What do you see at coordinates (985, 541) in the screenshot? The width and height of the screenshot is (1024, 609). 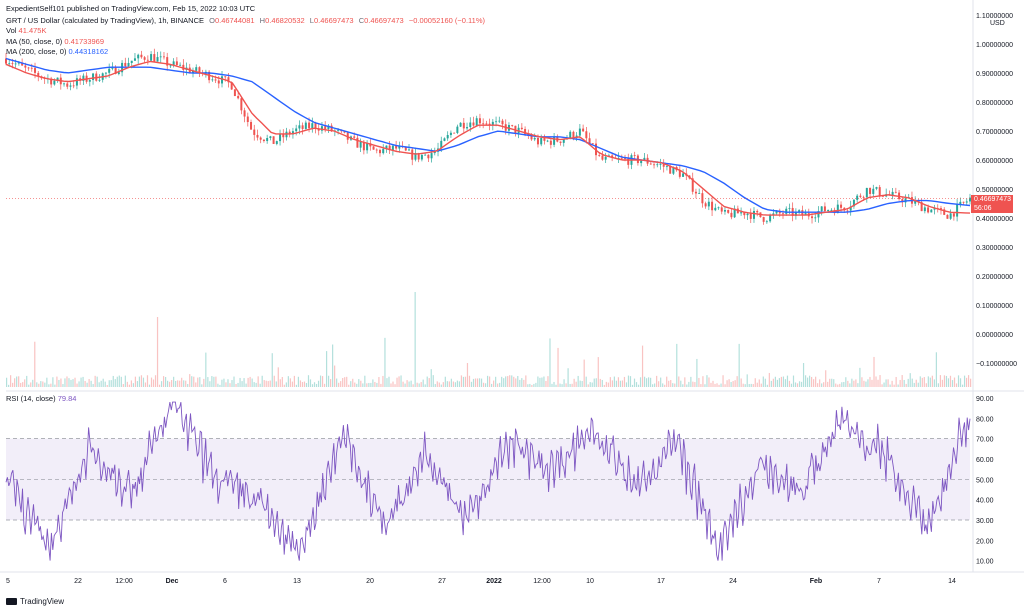 I see `rsi-axis-tick-label: 20.00` at bounding box center [985, 541].